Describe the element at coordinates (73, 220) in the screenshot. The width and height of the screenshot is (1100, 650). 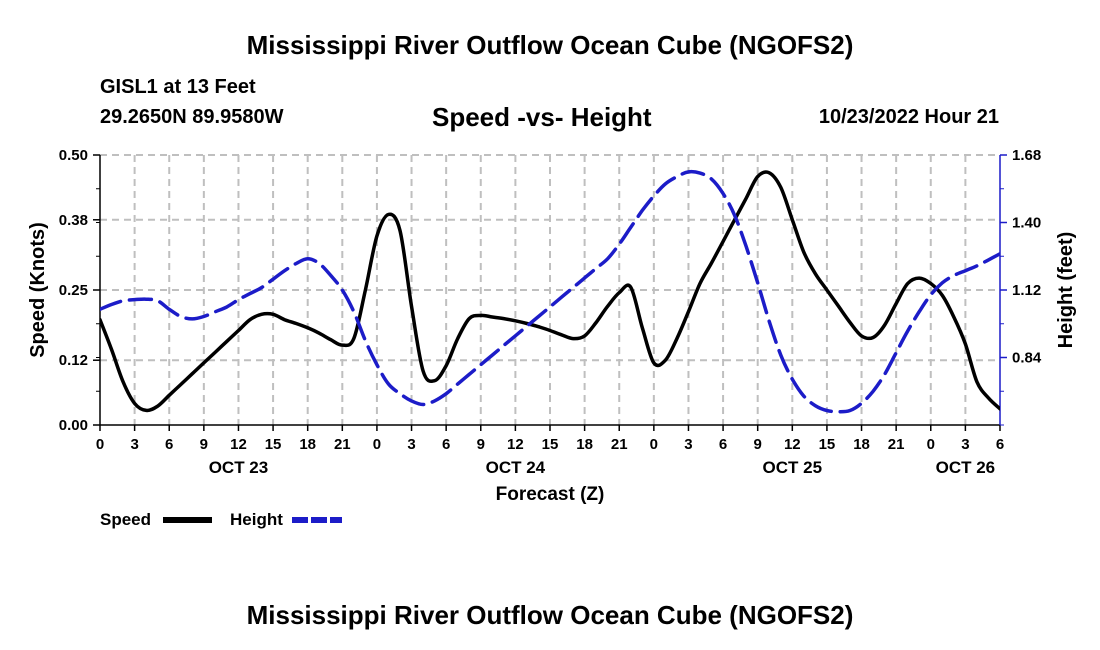
I see `y-left-tick-label: 0.38` at that location.